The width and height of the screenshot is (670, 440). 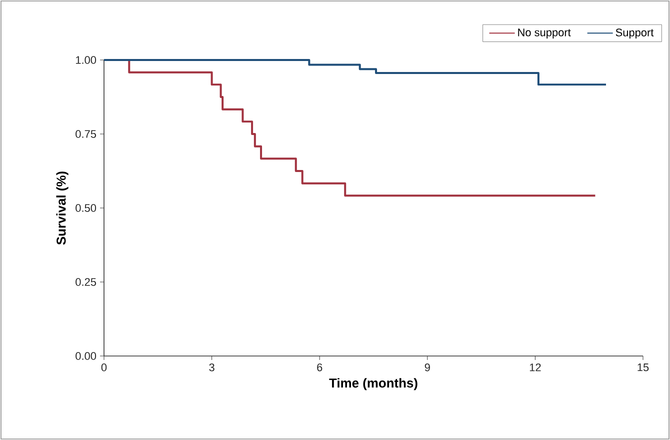 What do you see at coordinates (319, 368) in the screenshot?
I see `x-tick-label: 6` at bounding box center [319, 368].